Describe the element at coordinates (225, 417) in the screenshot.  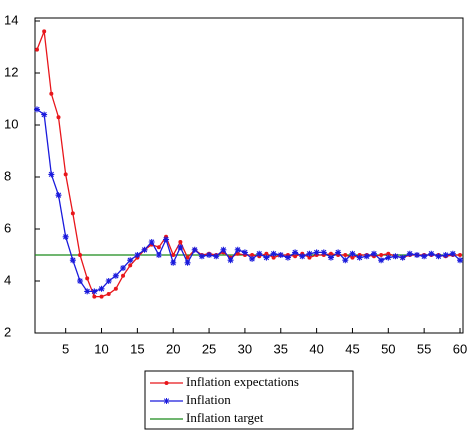
I see `legend-label: Inflation target` at that location.